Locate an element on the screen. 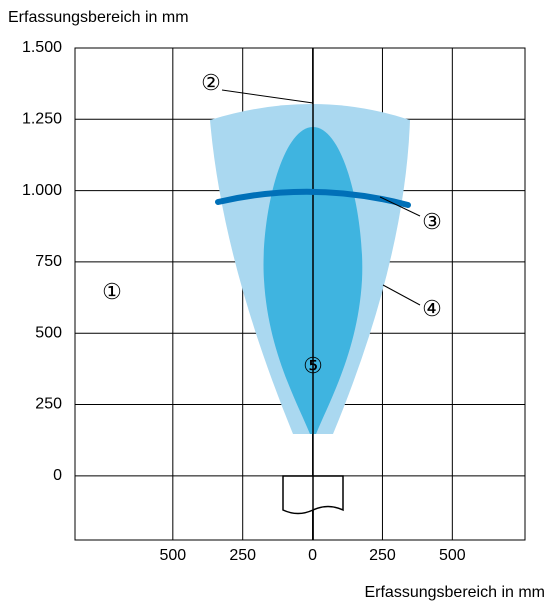 This screenshot has width=551, height=610. x-axis-title: Erfassungsbereich in mm is located at coordinates (454, 592).